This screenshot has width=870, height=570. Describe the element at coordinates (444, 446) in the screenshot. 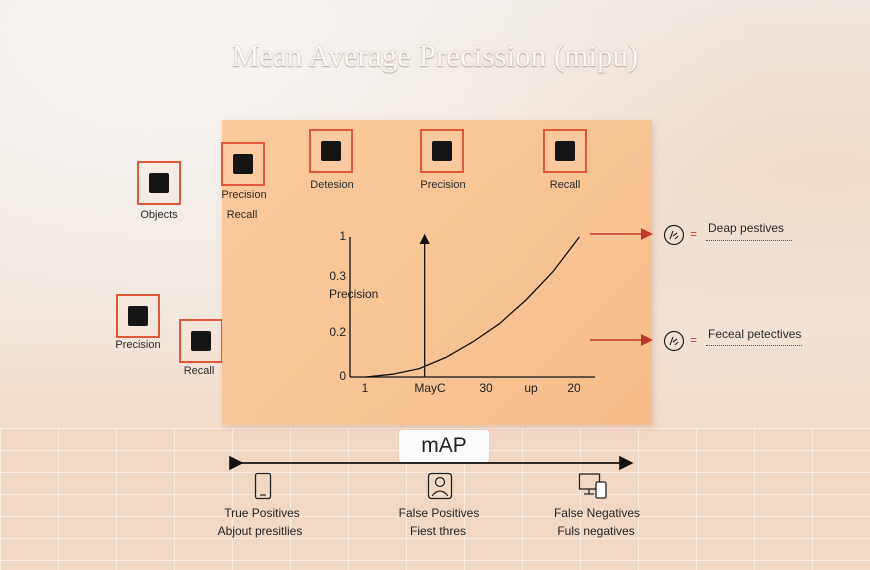

I see `map-label: mAP` at that location.